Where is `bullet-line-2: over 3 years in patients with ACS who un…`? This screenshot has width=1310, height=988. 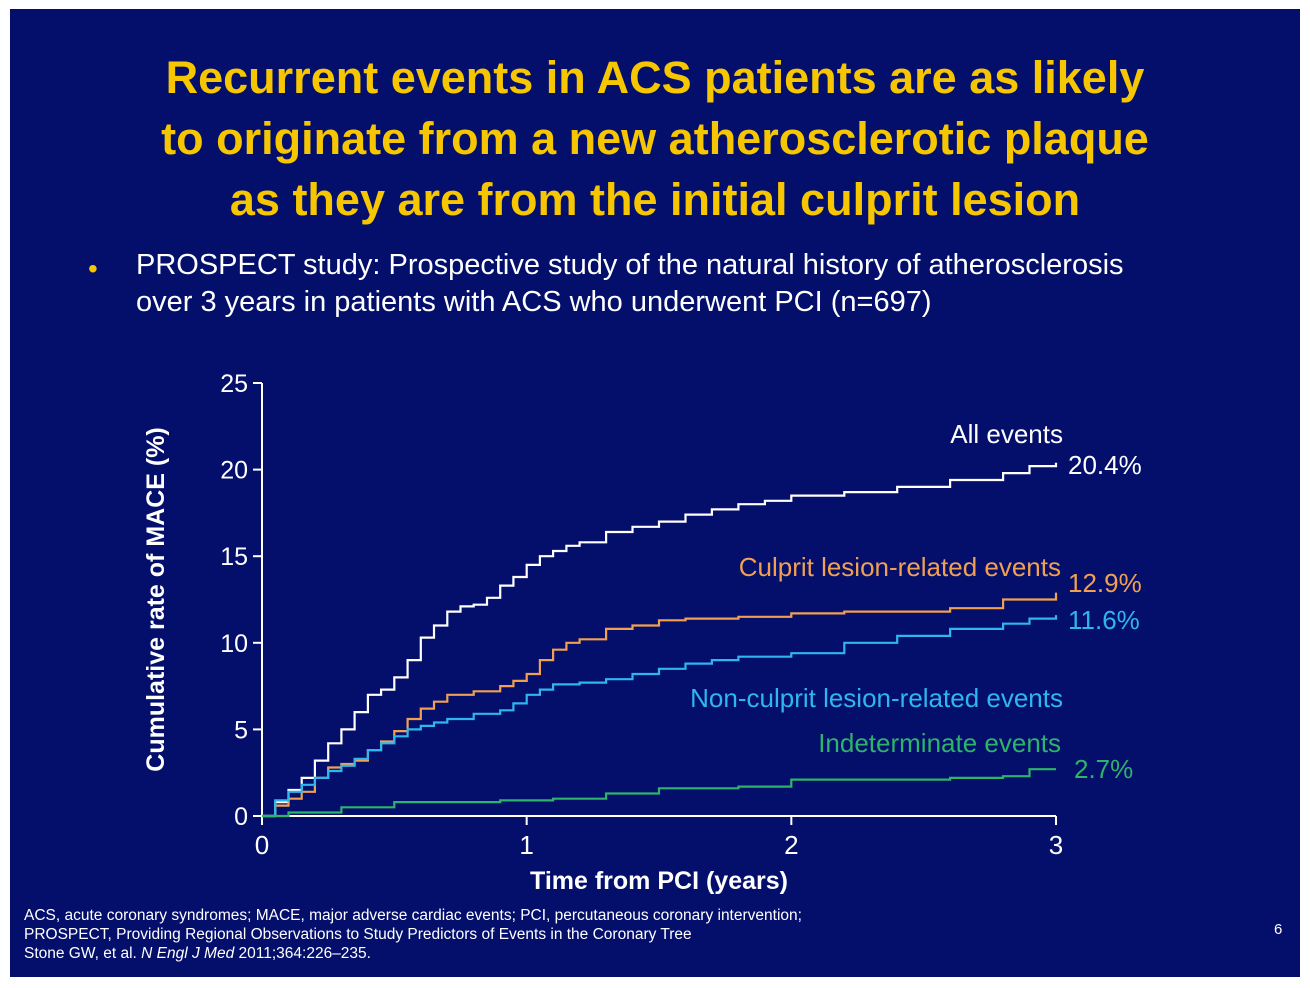
bullet-line-2: over 3 years in patients with ACS who un… is located at coordinates (534, 302).